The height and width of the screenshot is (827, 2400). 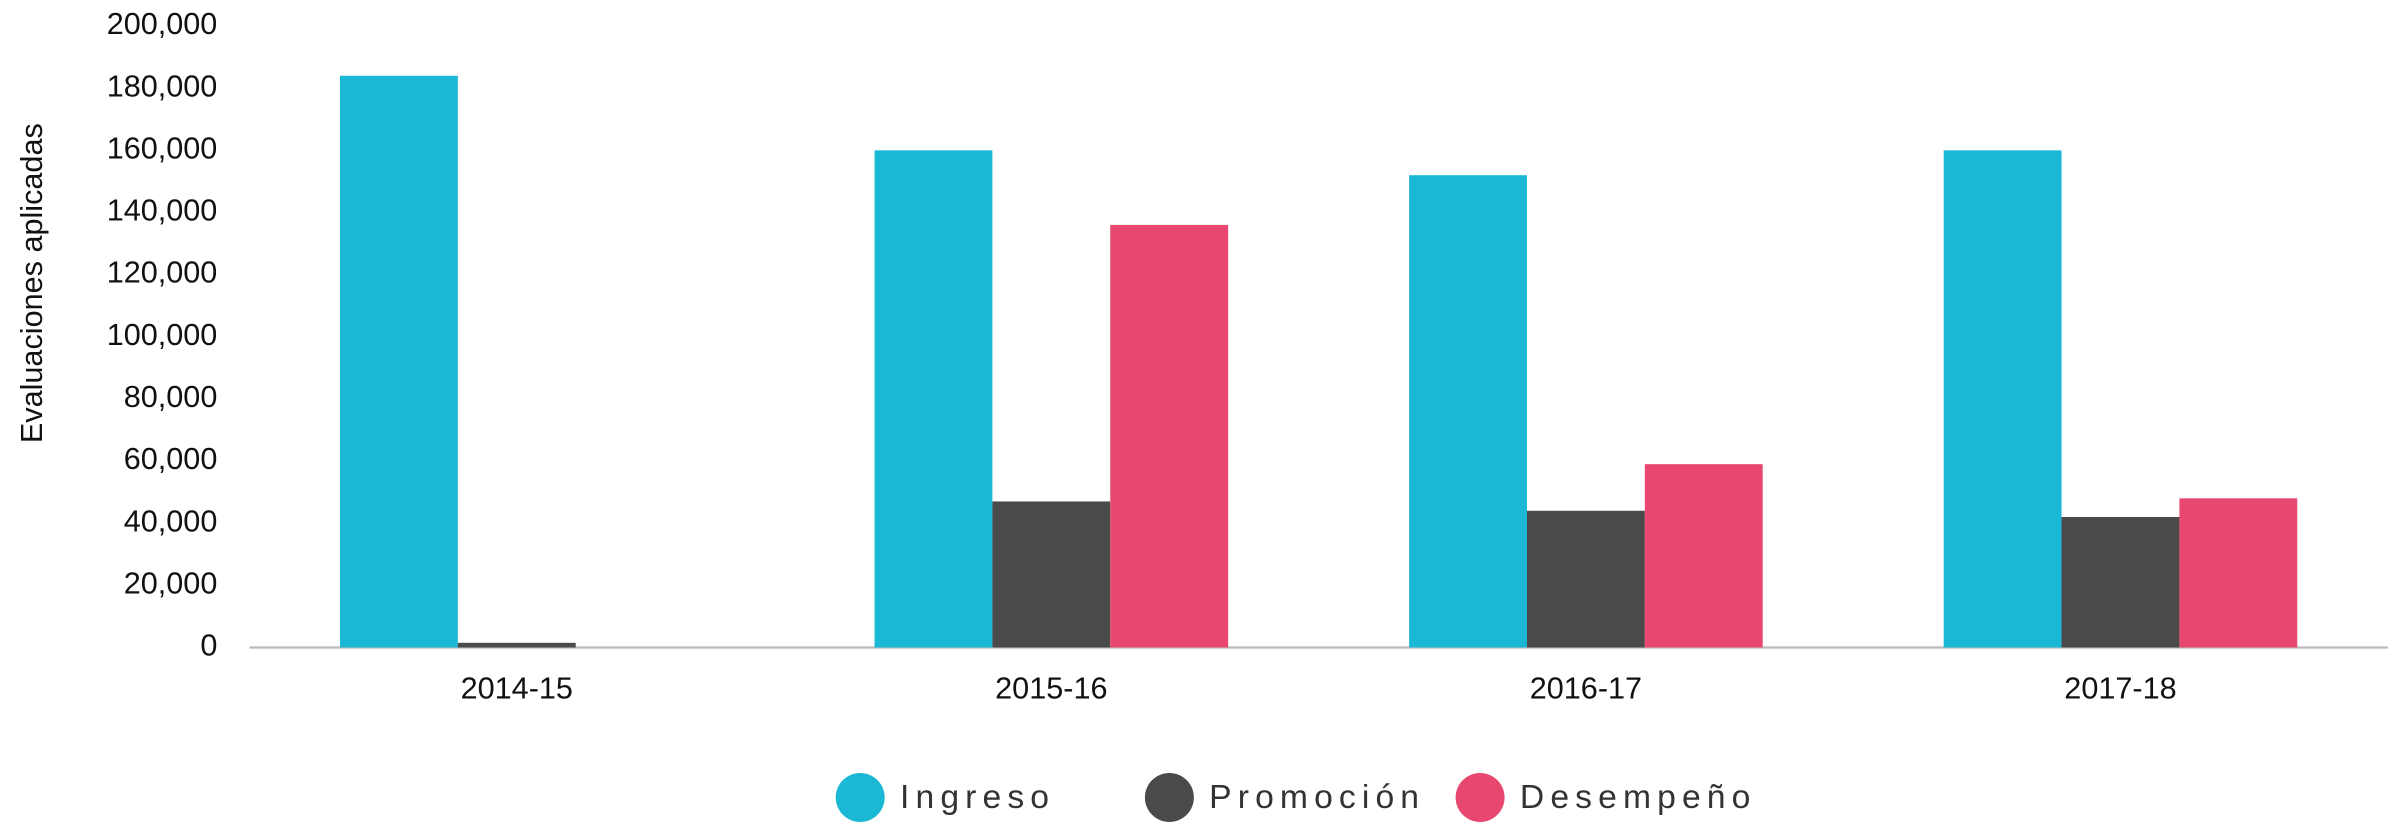 What do you see at coordinates (162, 86) in the screenshot?
I see `y-tick-label: 180,000` at bounding box center [162, 86].